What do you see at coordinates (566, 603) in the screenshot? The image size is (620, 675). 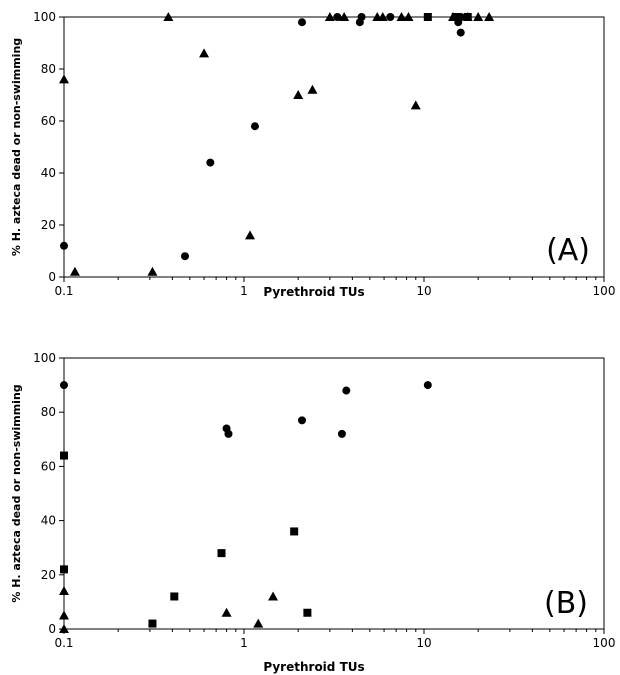 I see `panel-label: (B)` at bounding box center [566, 603].